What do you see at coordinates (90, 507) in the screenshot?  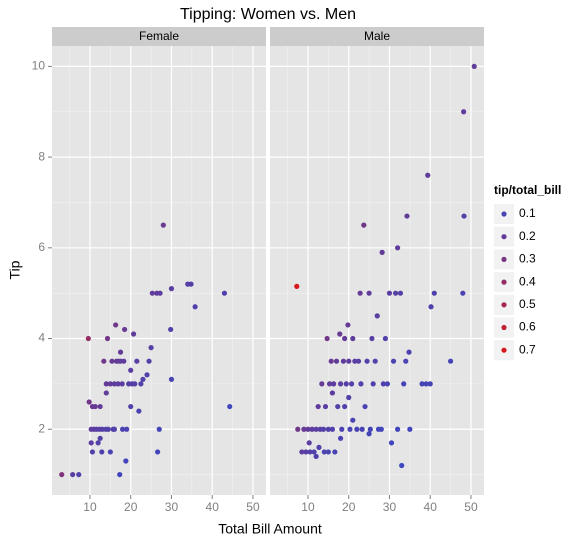 I see `x-tick-label: 10` at bounding box center [90, 507].